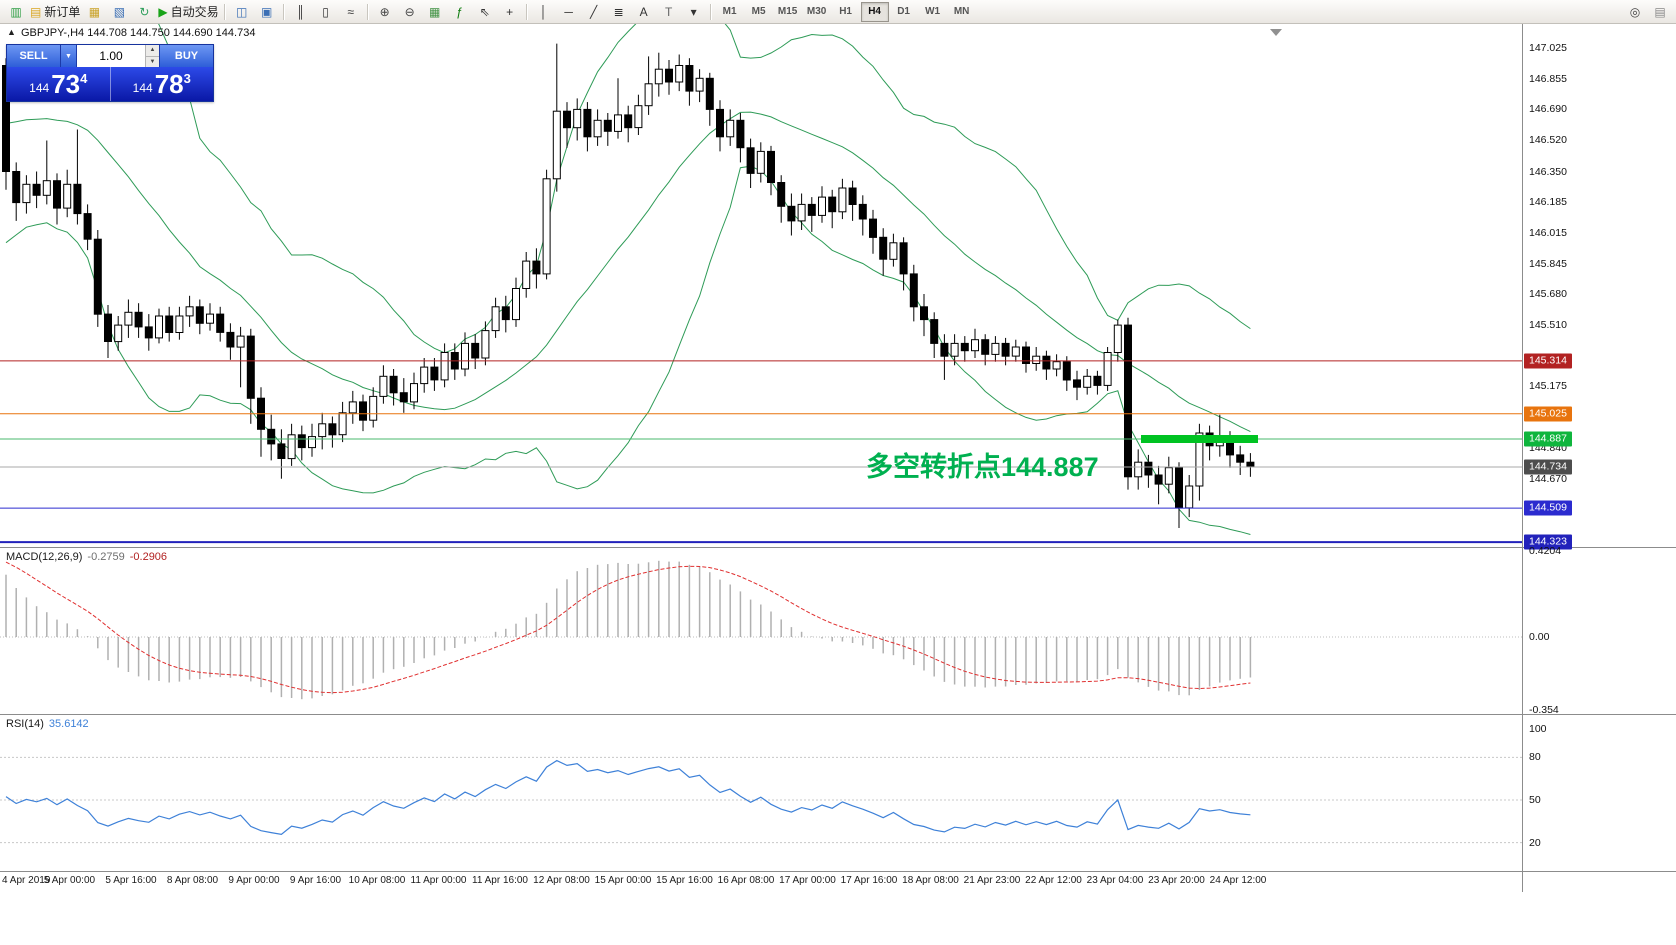 This screenshot has height=945, width=1676. Describe the element at coordinates (874, 11) in the screenshot. I see `timeframe-h4: H4` at that location.